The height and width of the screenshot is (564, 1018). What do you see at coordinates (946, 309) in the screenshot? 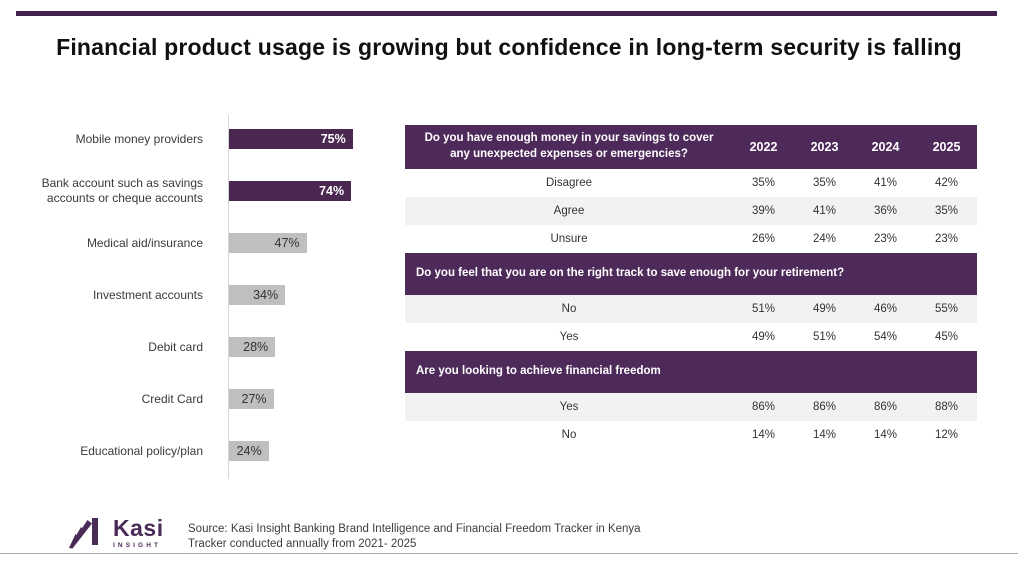
I see `row-value: 55%` at bounding box center [946, 309].